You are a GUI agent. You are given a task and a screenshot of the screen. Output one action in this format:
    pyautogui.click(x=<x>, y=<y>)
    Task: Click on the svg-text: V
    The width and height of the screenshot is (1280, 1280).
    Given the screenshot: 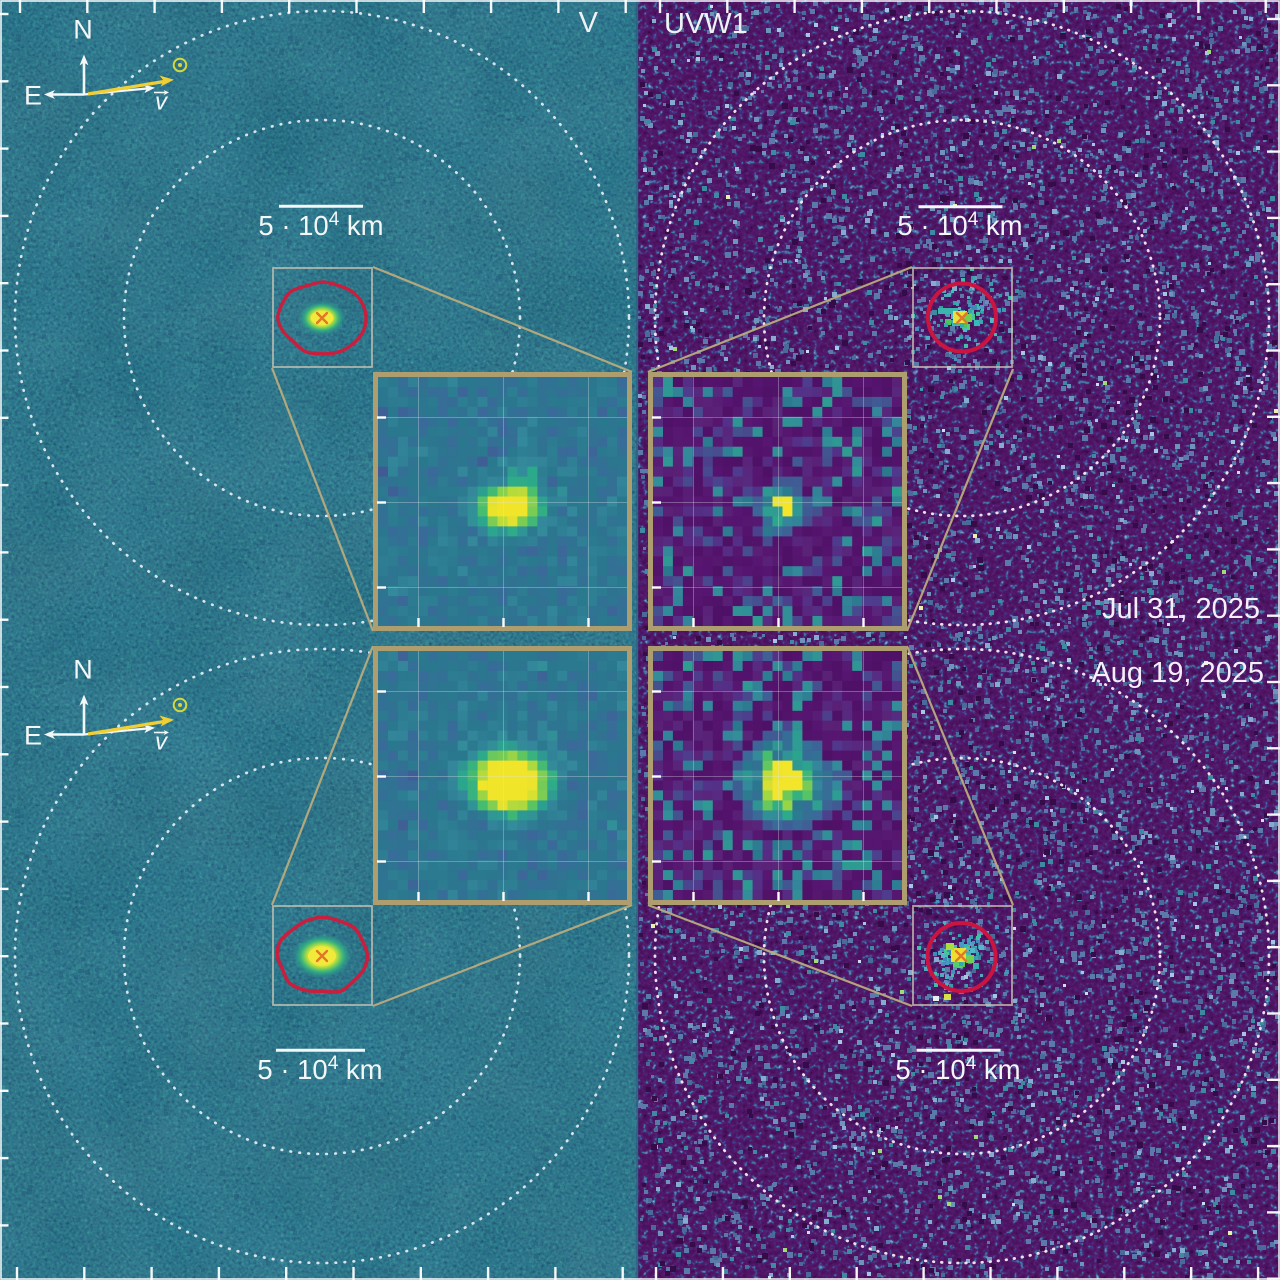 What is the action you would take?
    pyautogui.click(x=589, y=23)
    